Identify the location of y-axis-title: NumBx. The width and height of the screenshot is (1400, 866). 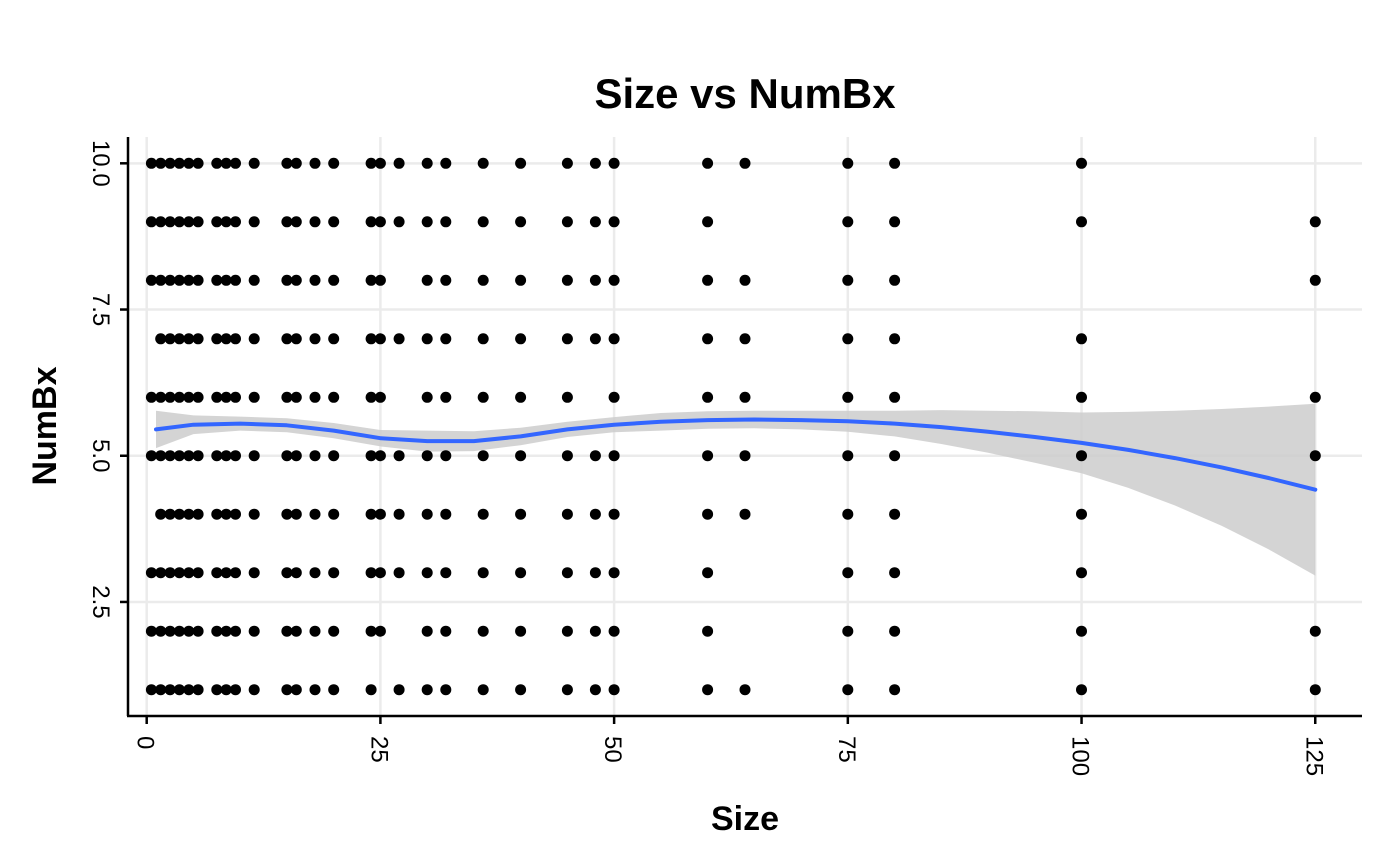
(45, 425).